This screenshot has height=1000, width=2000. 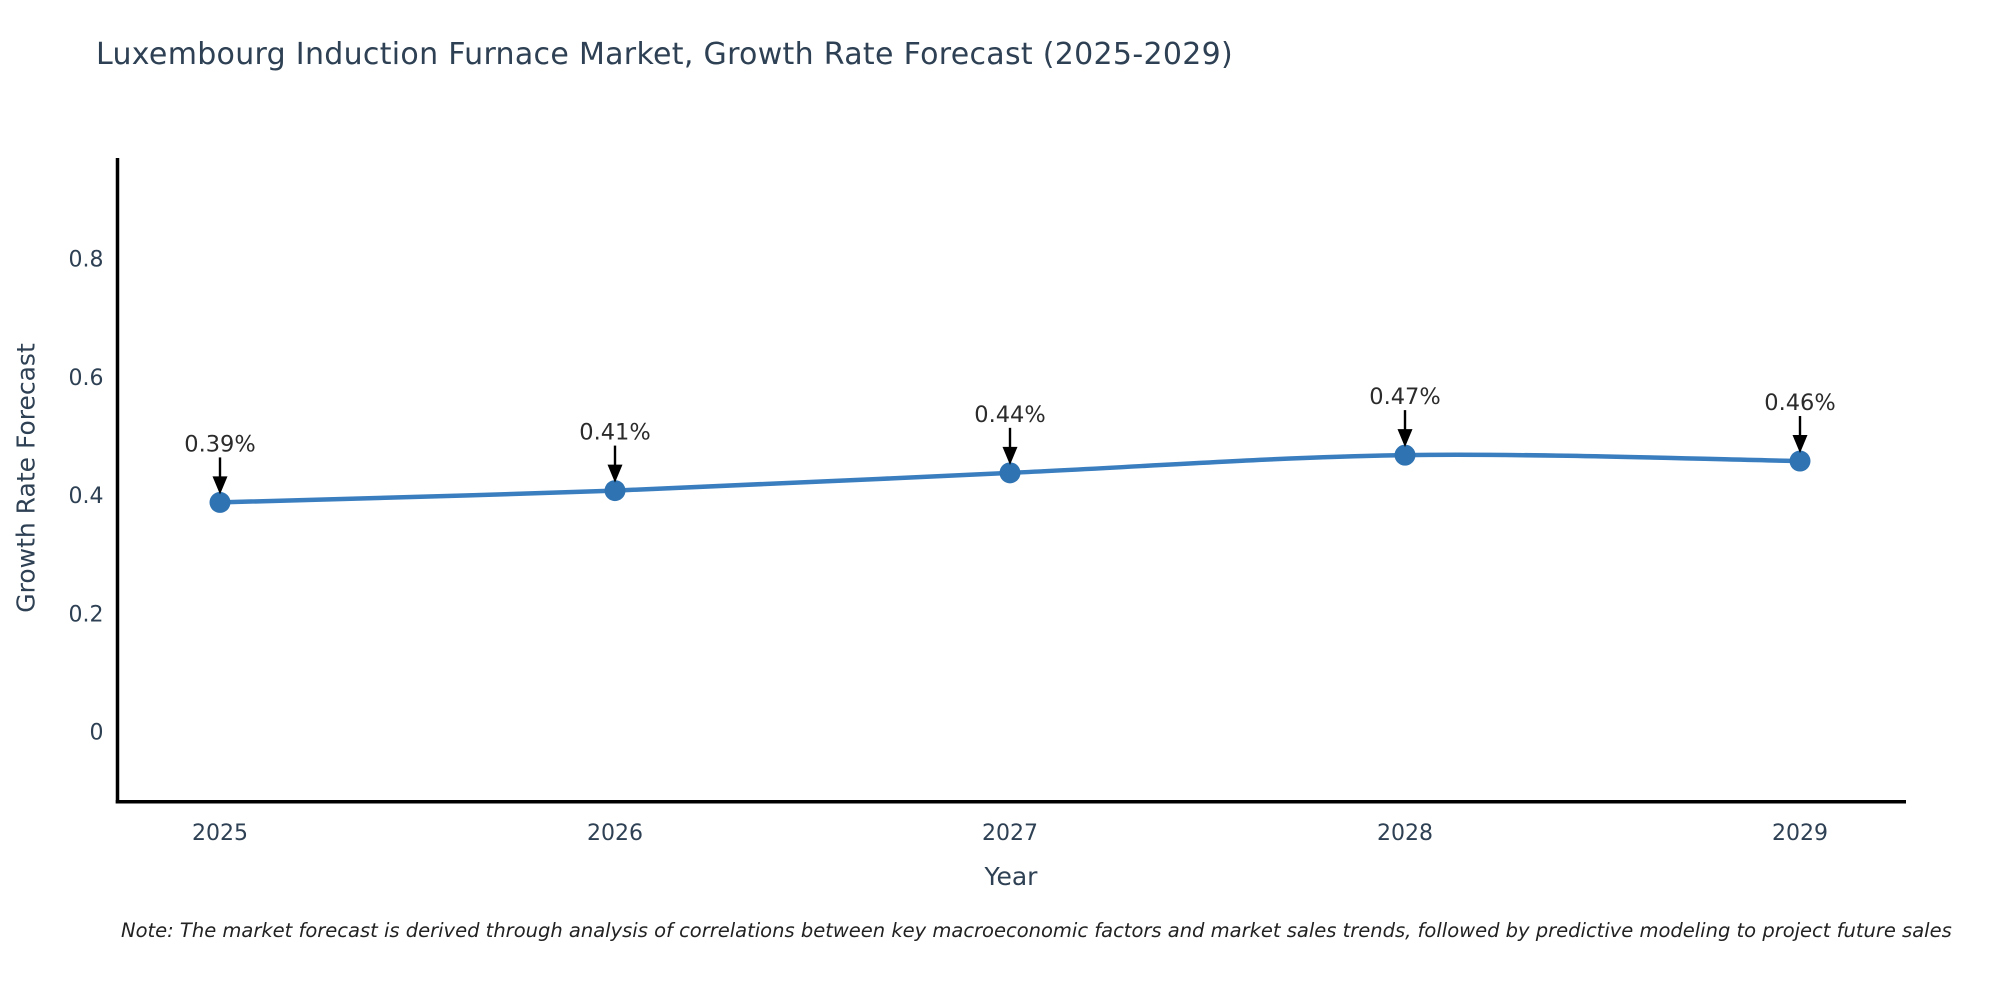 What do you see at coordinates (219, 444) in the screenshot?
I see `annotation-label: 0.39%` at bounding box center [219, 444].